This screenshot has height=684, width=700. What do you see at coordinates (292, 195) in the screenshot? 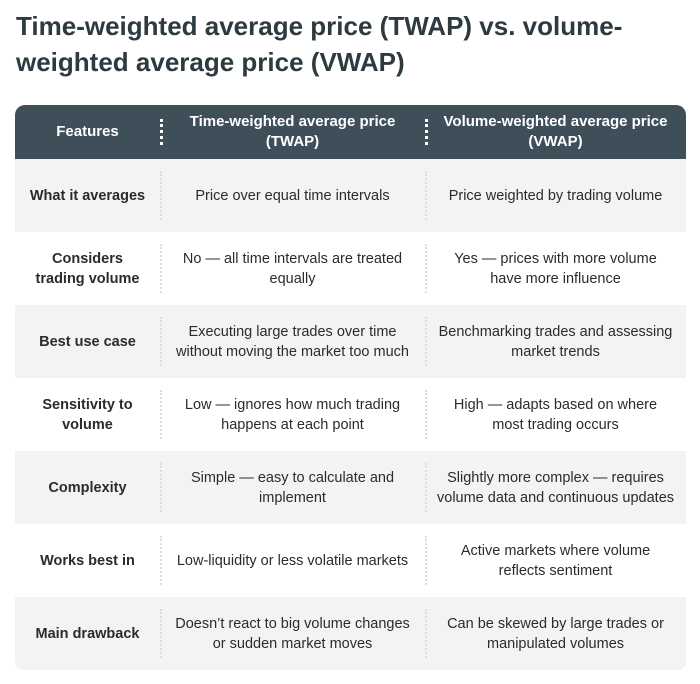
I see `twap-cell: Price over equal time intervals` at bounding box center [292, 195].